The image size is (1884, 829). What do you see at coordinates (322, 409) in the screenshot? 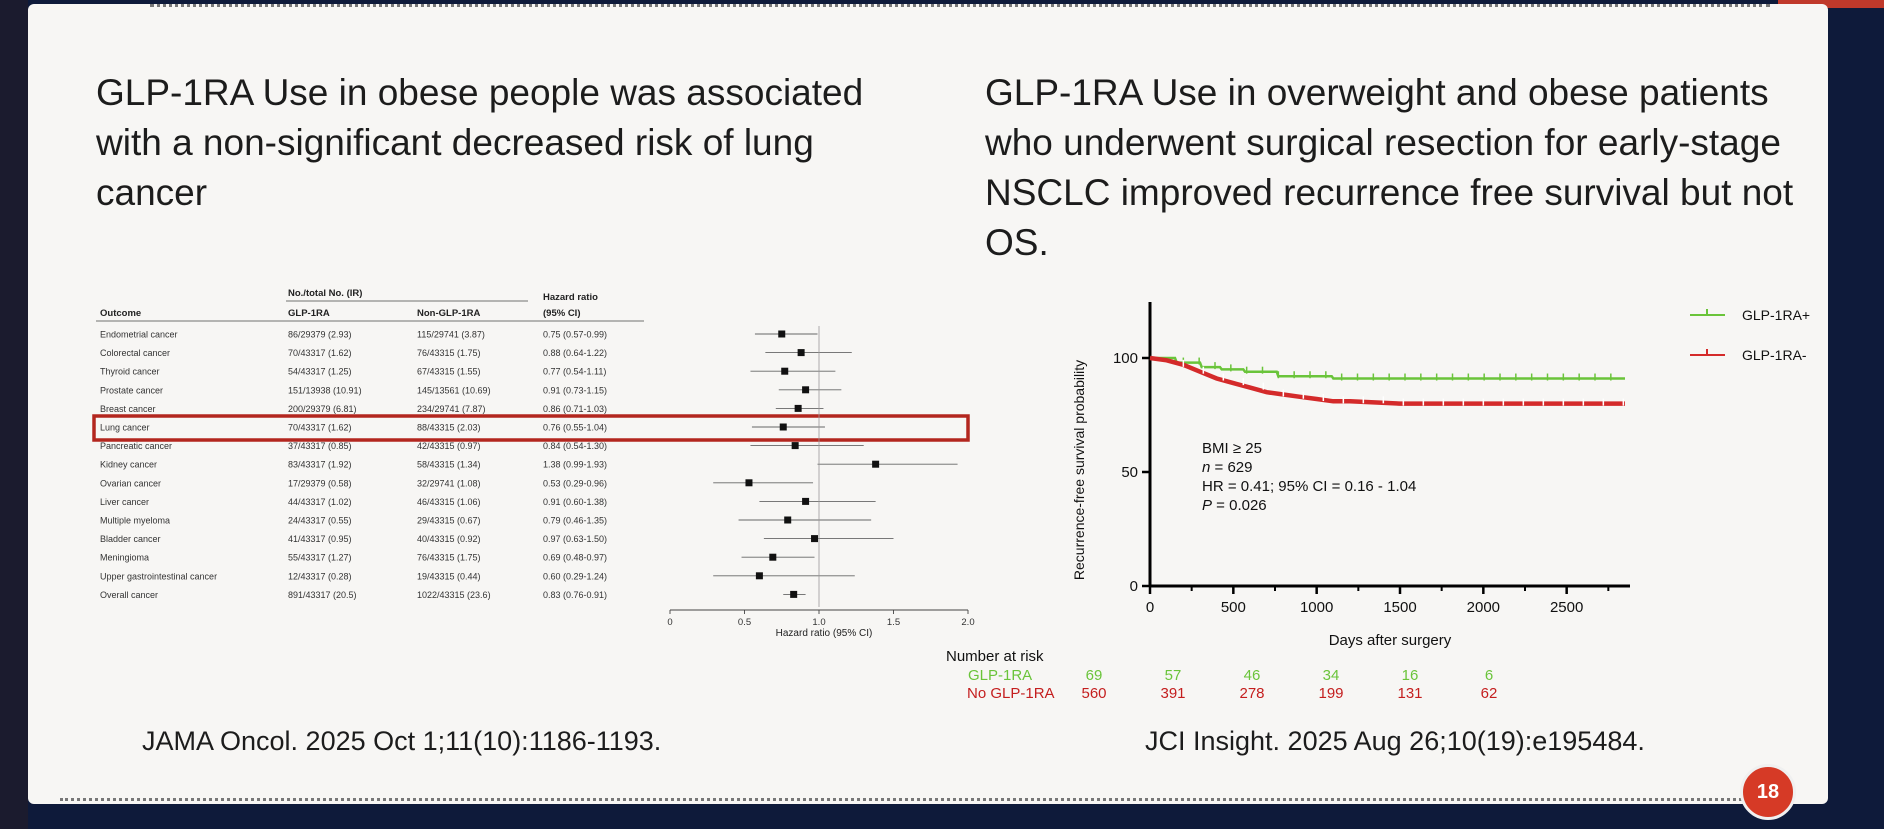
I see `row-glp: 200/29379 (6.81)` at bounding box center [322, 409].